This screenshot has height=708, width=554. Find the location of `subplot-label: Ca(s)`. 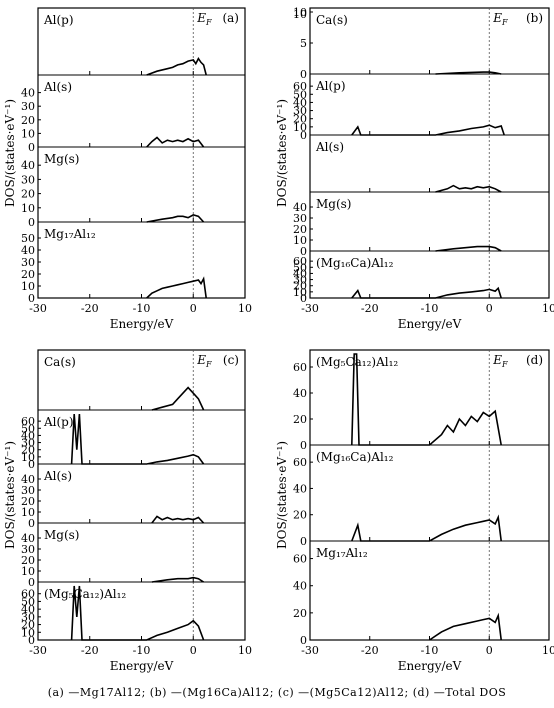

subplot-label: Ca(s) is located at coordinates (332, 20).